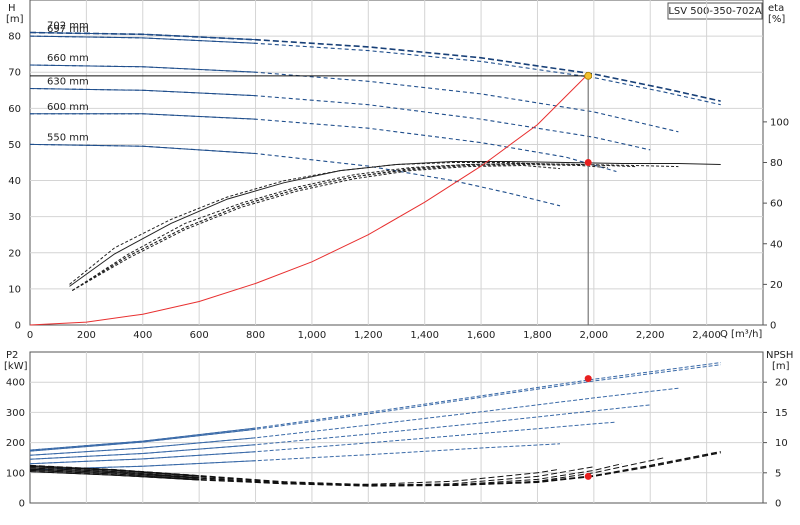 The height and width of the screenshot is (525, 800). What do you see at coordinates (14, 73) in the screenshot?
I see `y-left-tick-label: 70` at bounding box center [14, 73].